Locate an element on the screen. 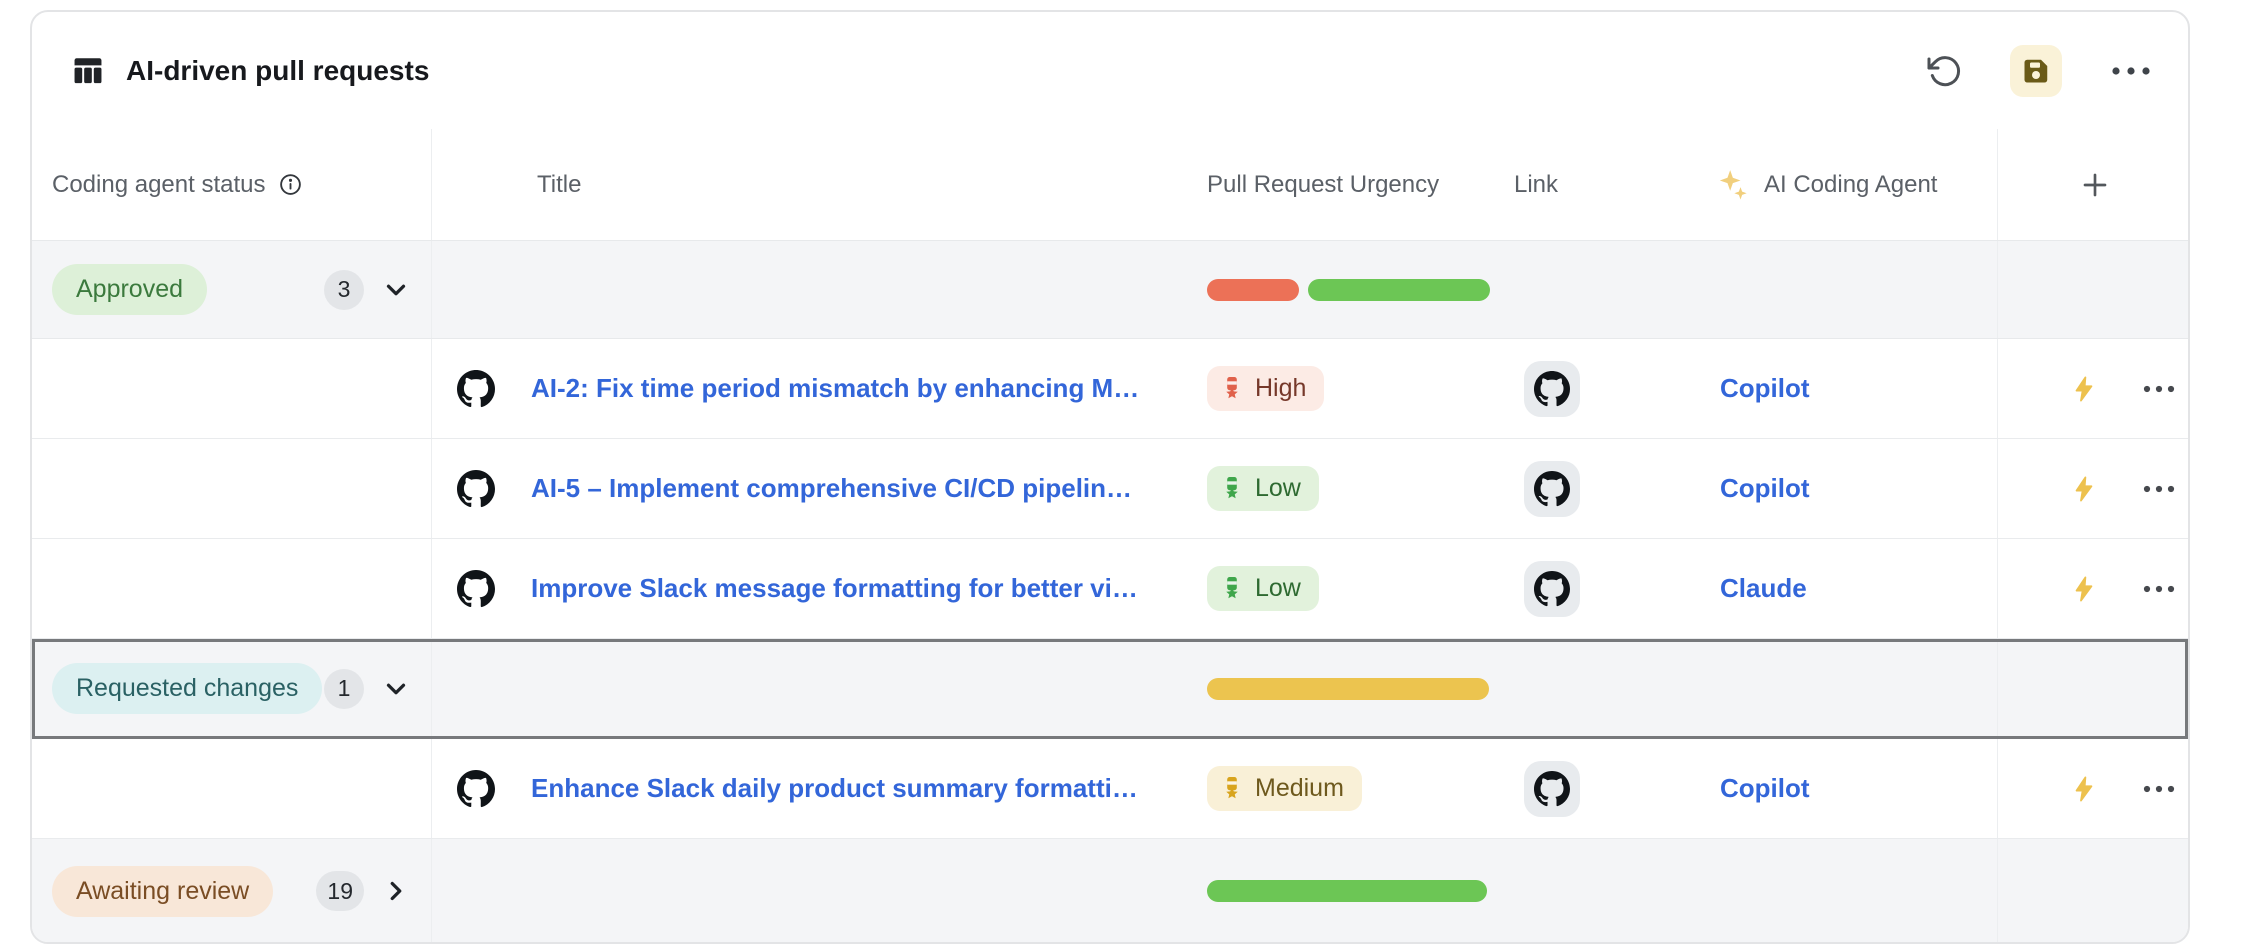 This screenshot has height=948, width=2244. save-button is located at coordinates (2036, 70).